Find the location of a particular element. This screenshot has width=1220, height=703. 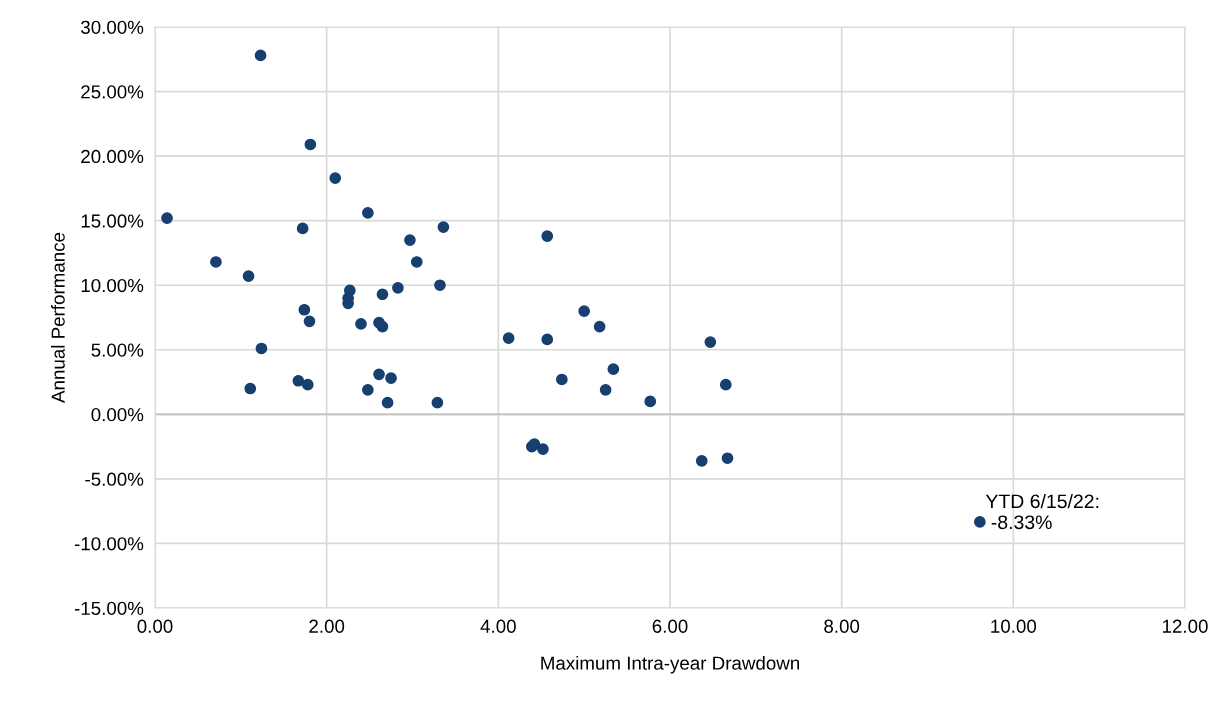

x-tick-label: 10.00 is located at coordinates (1014, 626).